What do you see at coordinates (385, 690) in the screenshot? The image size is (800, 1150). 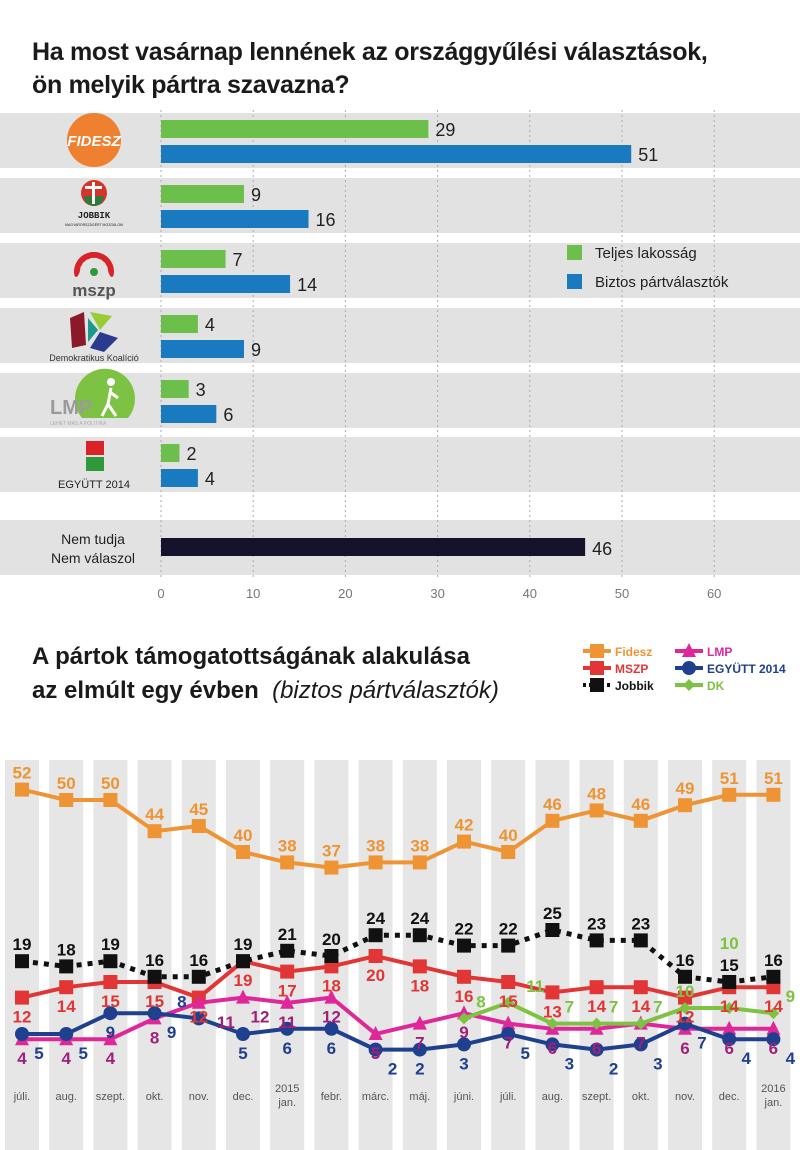 I see `title-subtitle: (biztos pártválasztók)` at bounding box center [385, 690].